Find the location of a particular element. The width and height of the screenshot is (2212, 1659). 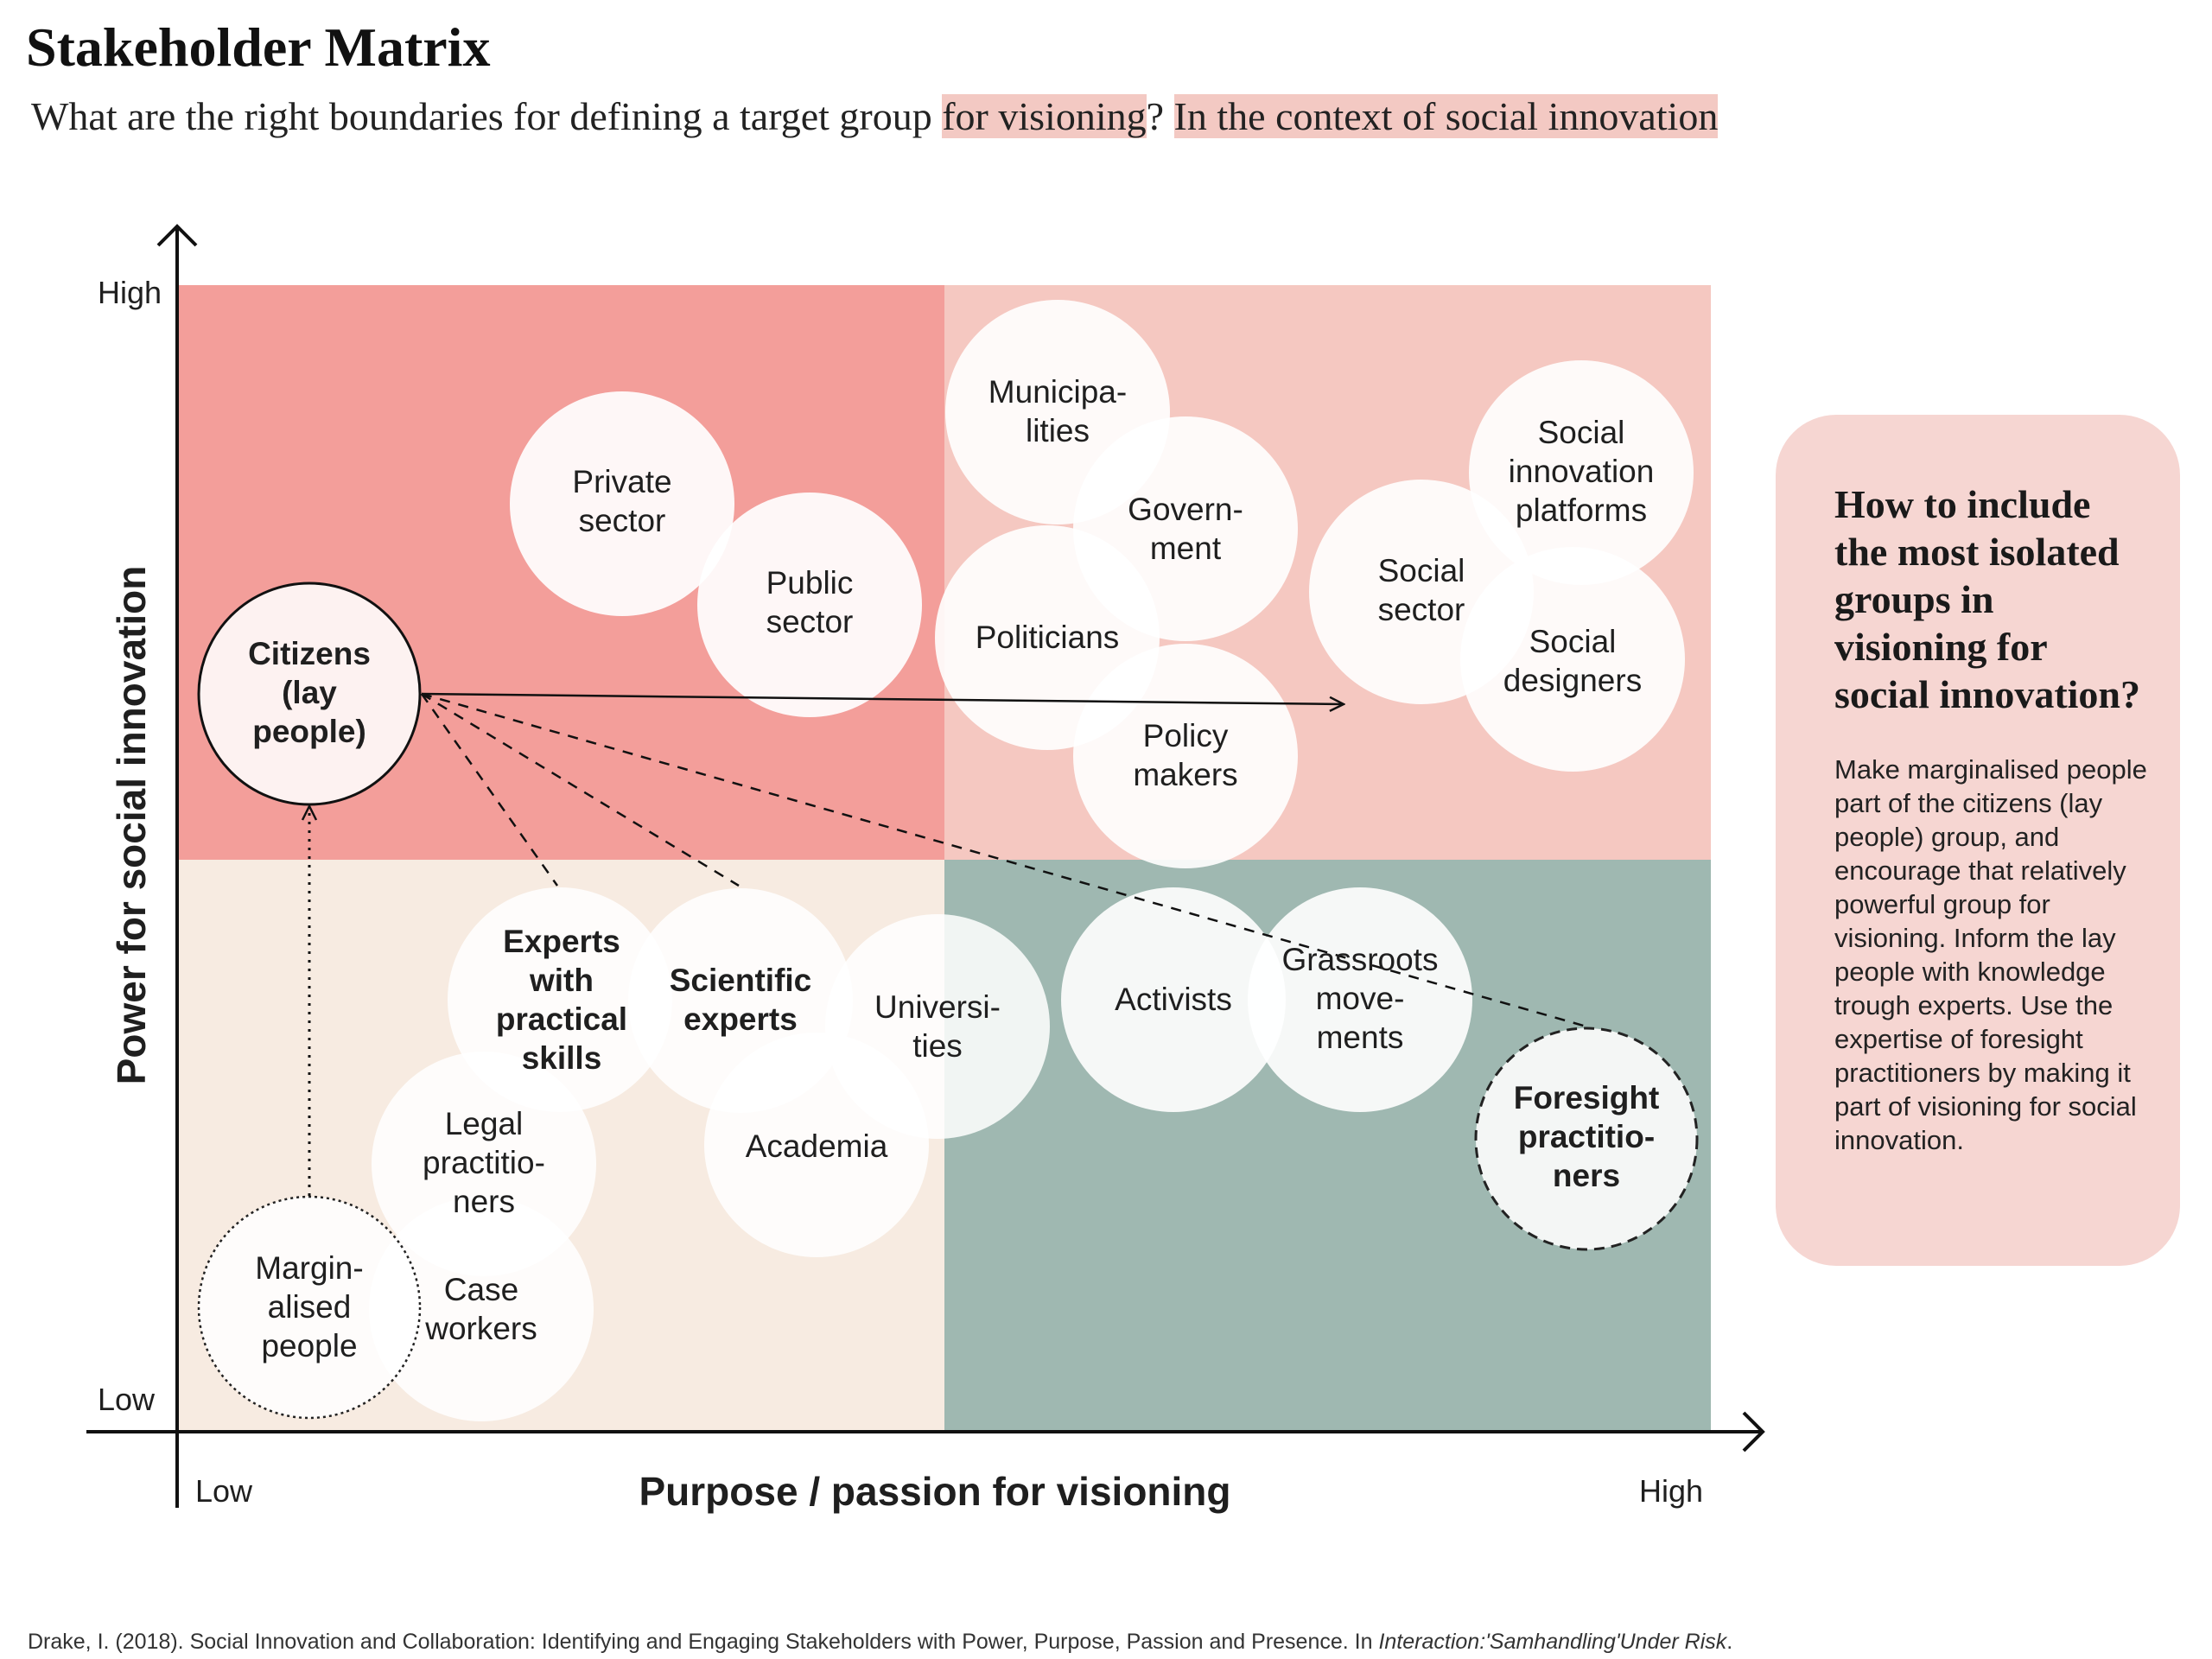

bubble-case-workers is located at coordinates (481, 1309).